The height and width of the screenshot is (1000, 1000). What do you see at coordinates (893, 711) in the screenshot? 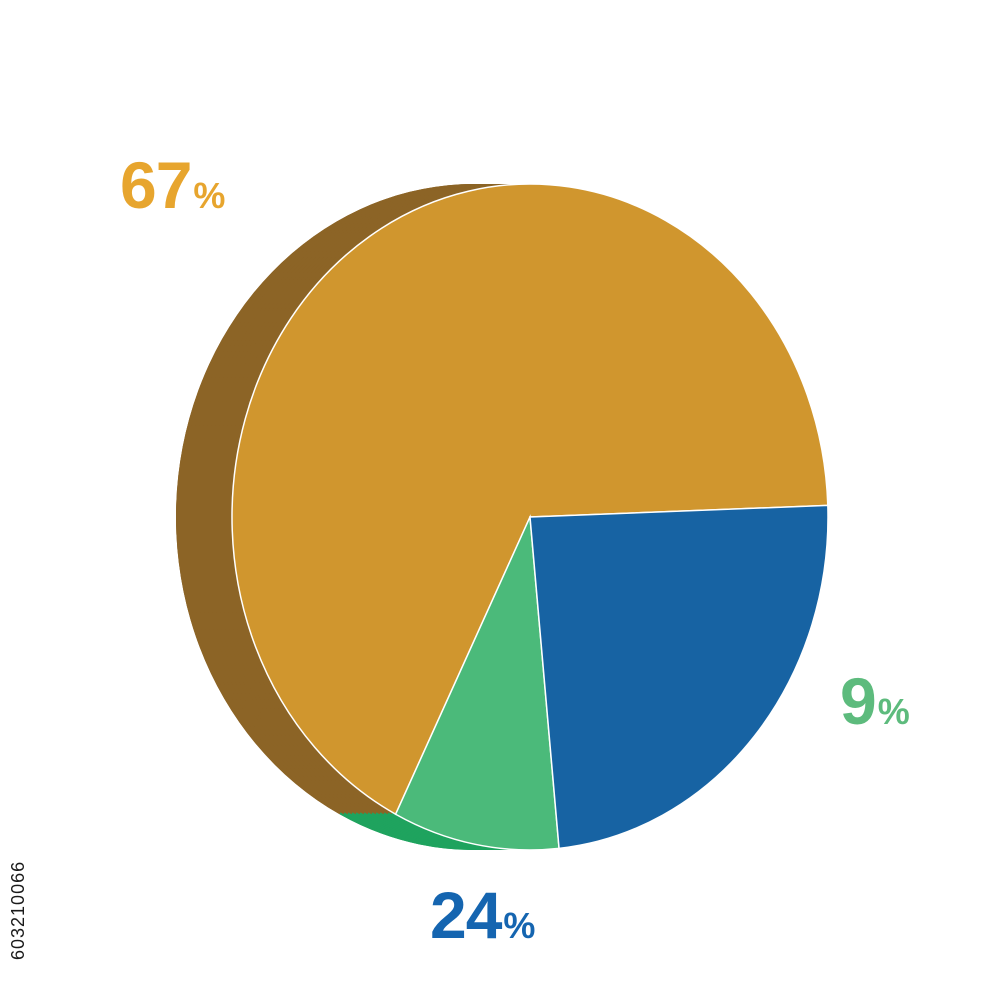
I see `slice-label-9-unit: %` at bounding box center [893, 711].